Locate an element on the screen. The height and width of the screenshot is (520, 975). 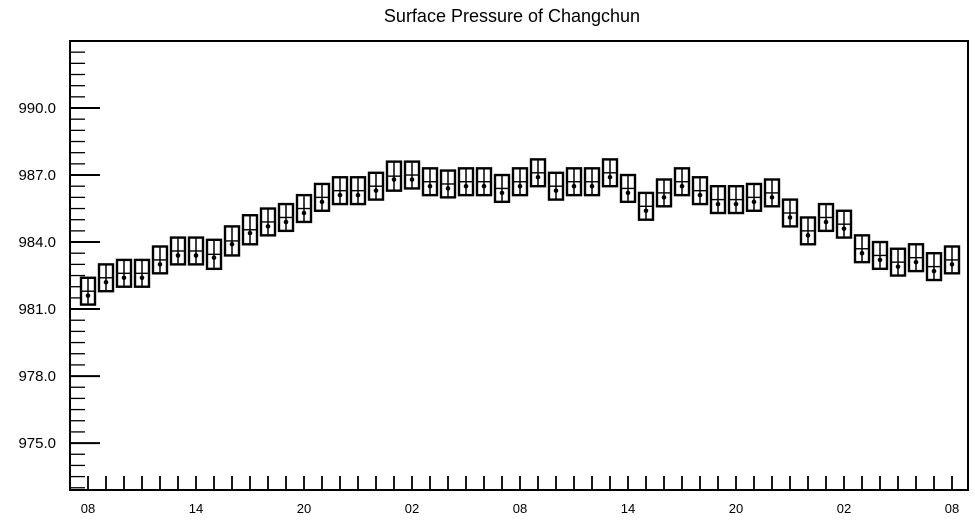
chart-title: Surface Pressure of Changchun is located at coordinates (512, 16).